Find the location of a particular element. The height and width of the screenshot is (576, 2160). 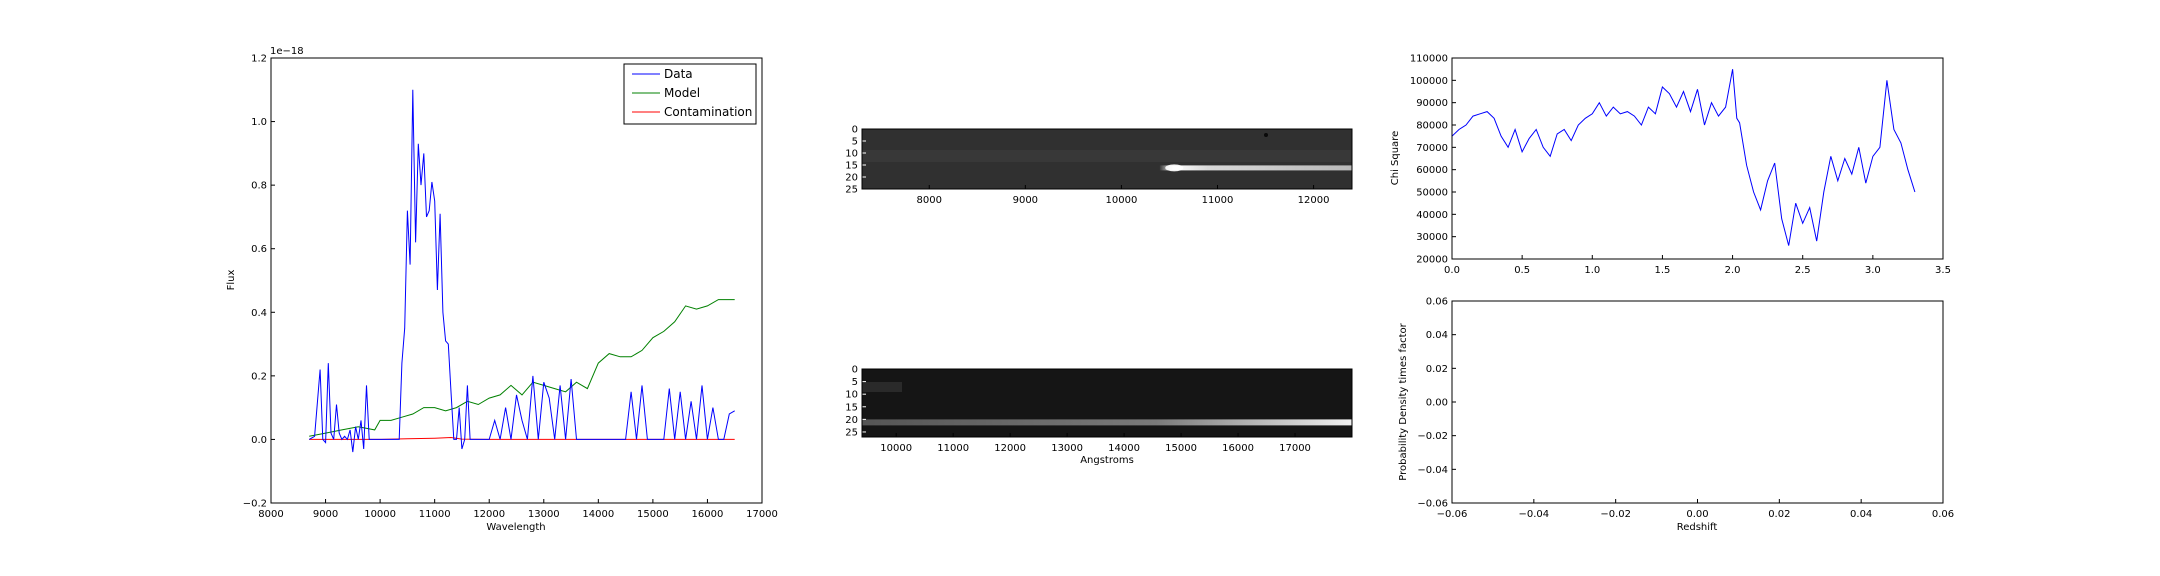

probability-x-tick-label: −0.06 is located at coordinates (1452, 514).